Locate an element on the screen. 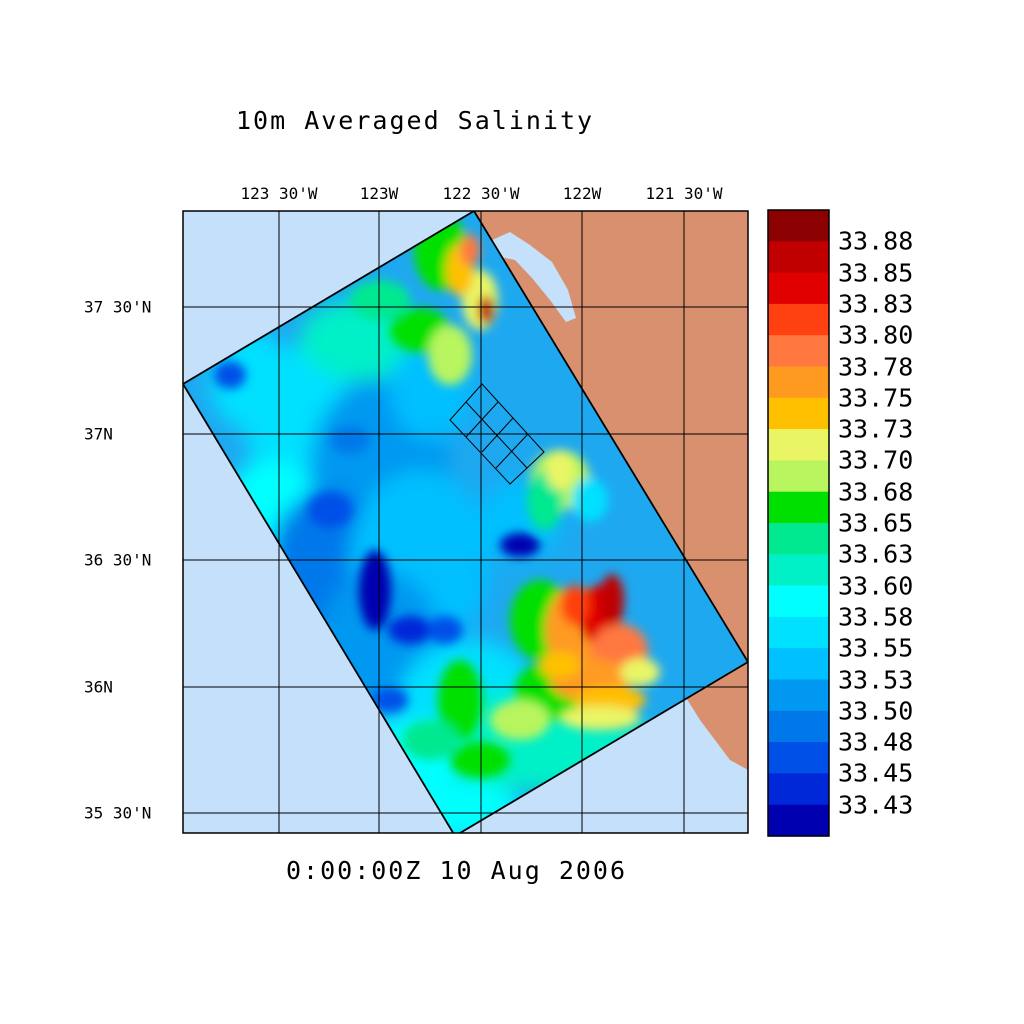 The width and height of the screenshot is (1024, 1024). colorbar-label: 33.68 is located at coordinates (875, 491).